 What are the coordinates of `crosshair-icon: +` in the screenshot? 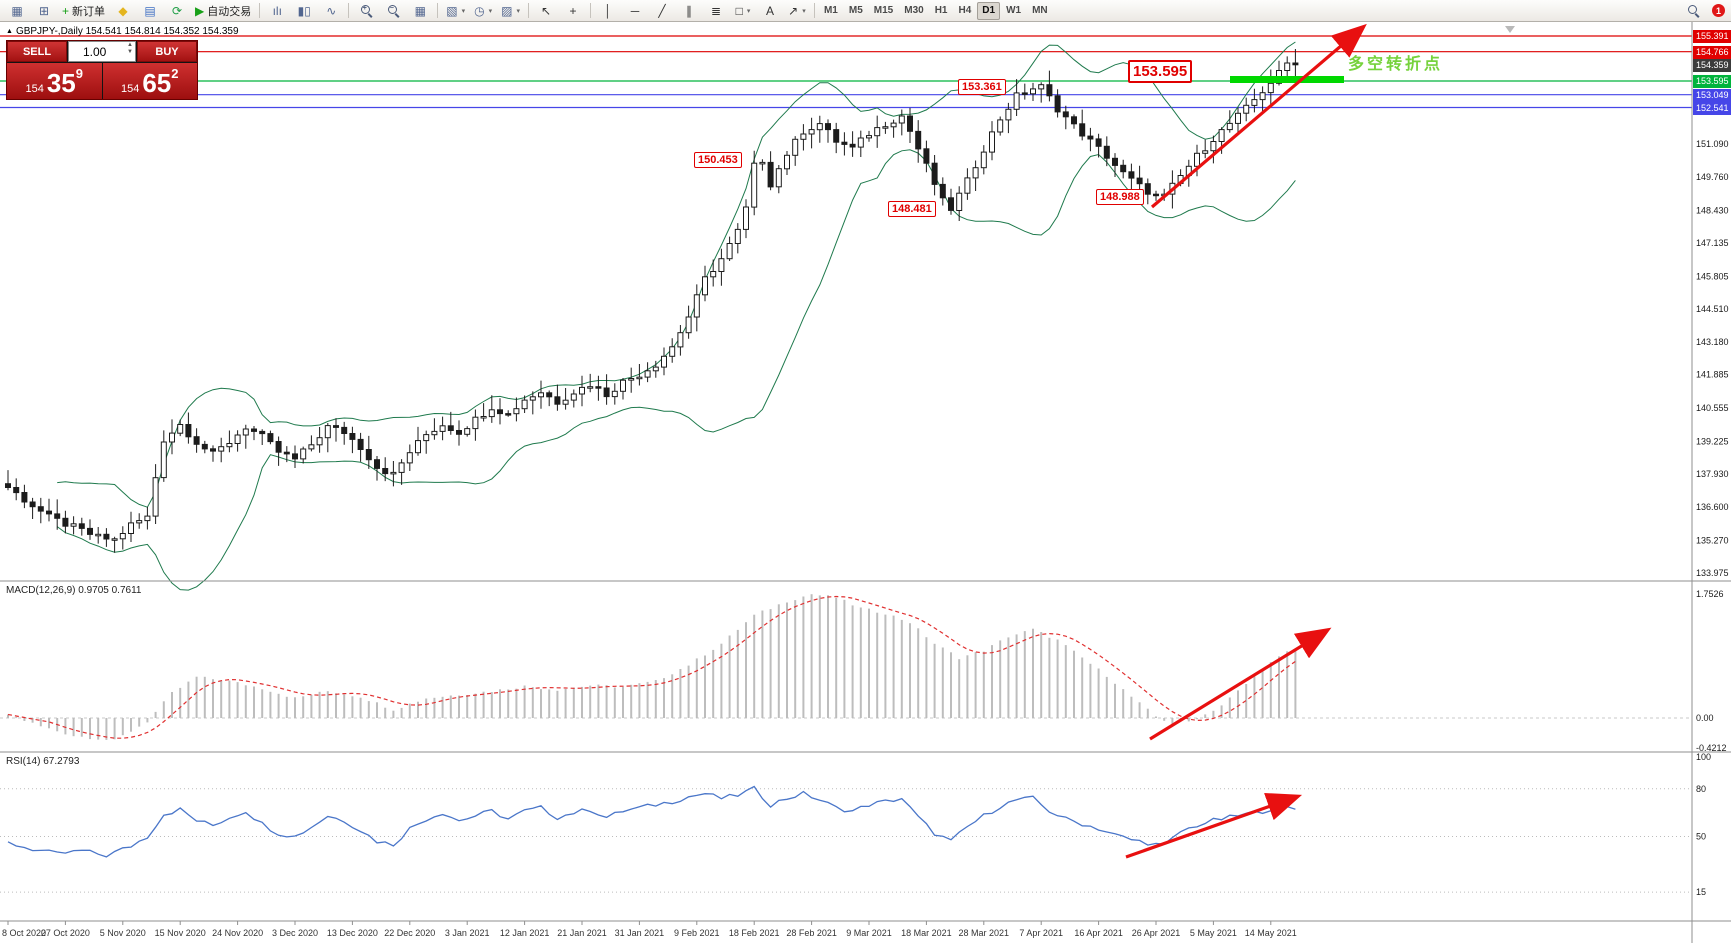 It's located at (573, 10).